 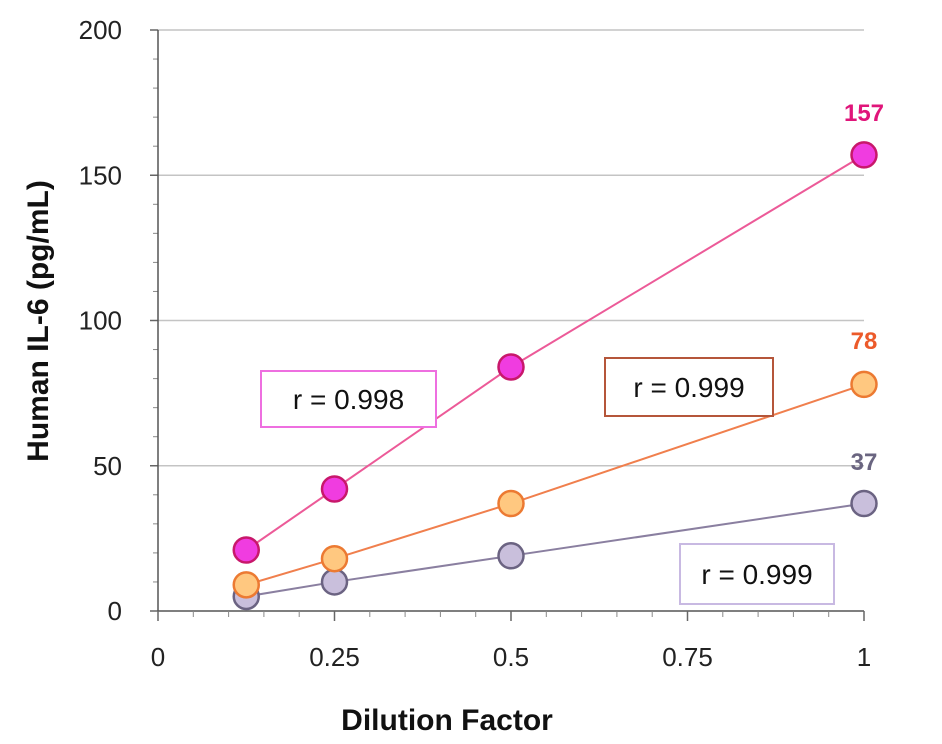 What do you see at coordinates (38, 321) in the screenshot?
I see `y-axis-title: Human IL-6 (pg/mL)` at bounding box center [38, 321].